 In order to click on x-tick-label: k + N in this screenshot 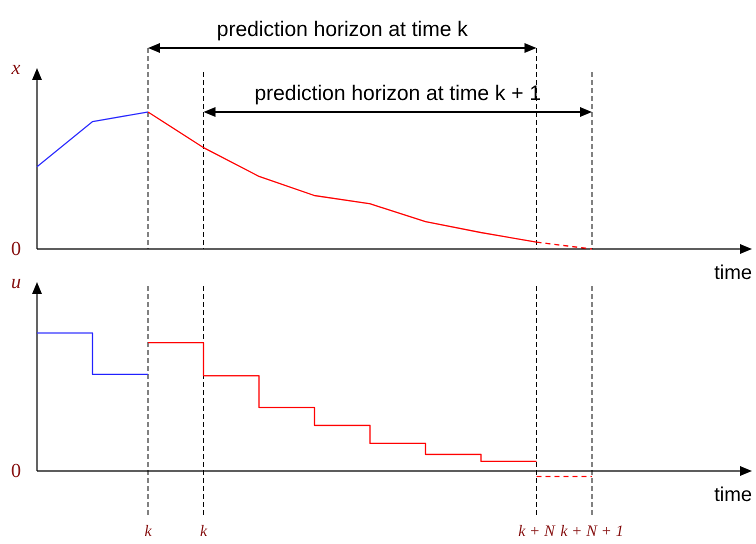, I will do `click(537, 531)`.